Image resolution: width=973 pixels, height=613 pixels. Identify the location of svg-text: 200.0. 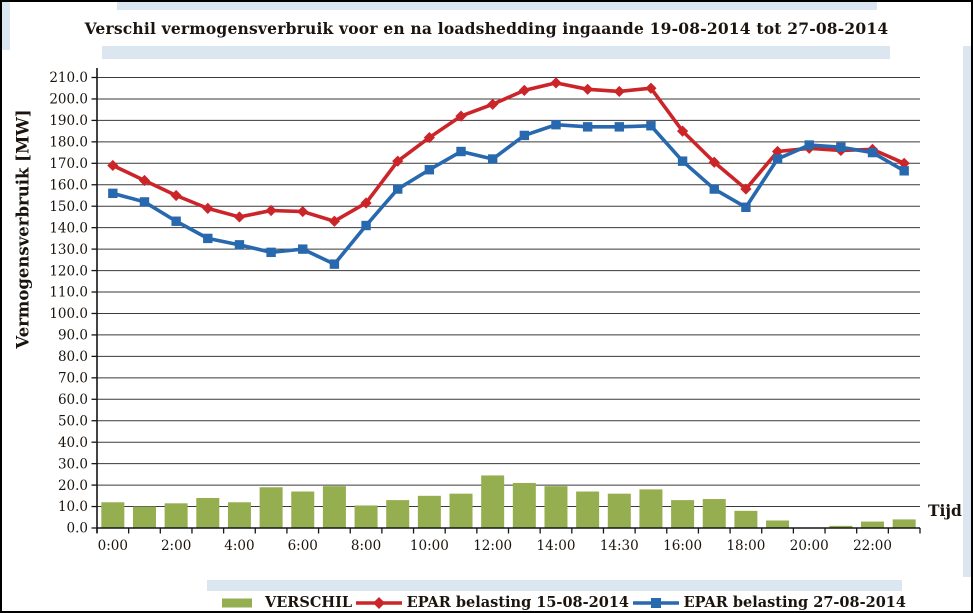
(68, 100).